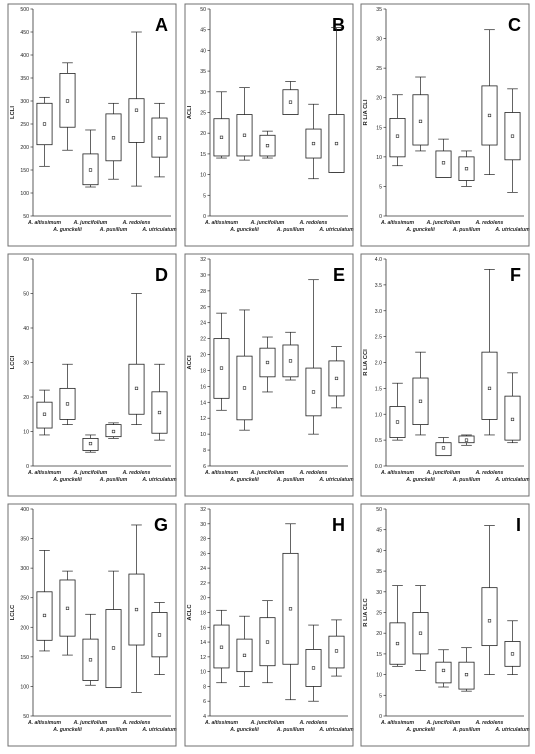 The image size is (535, 754). Describe the element at coordinates (378, 389) in the screenshot. I see `y-tick-label: 1.5` at that location.